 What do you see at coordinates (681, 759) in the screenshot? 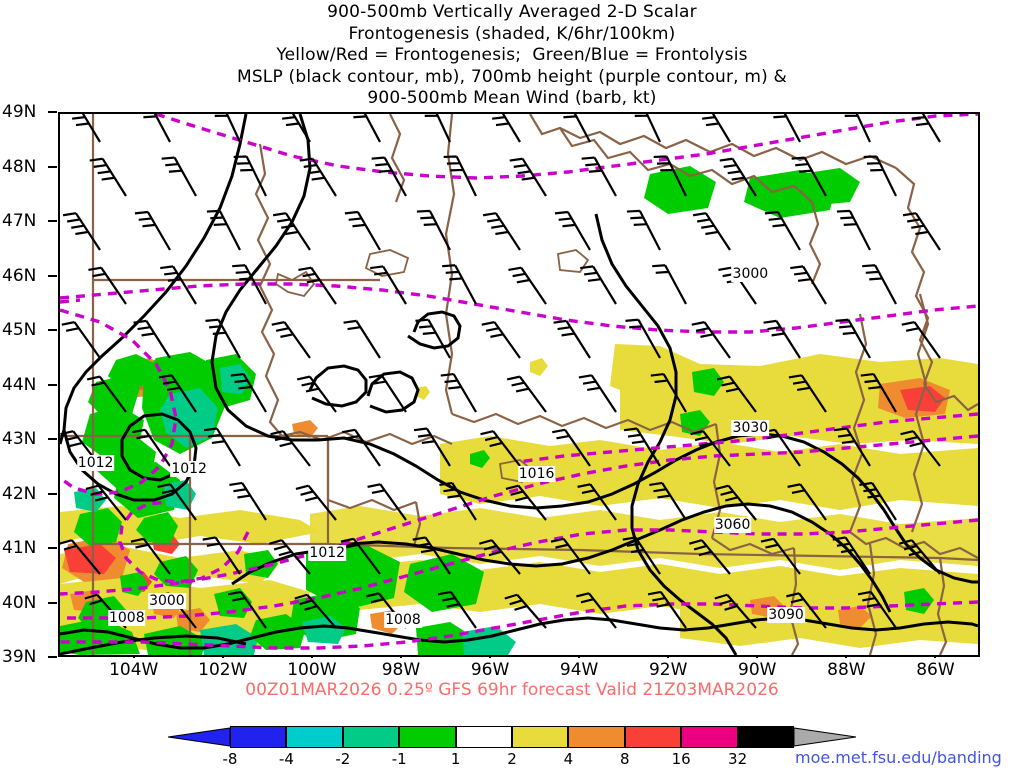
I see `colorbar-tick-label: 16` at bounding box center [681, 759].